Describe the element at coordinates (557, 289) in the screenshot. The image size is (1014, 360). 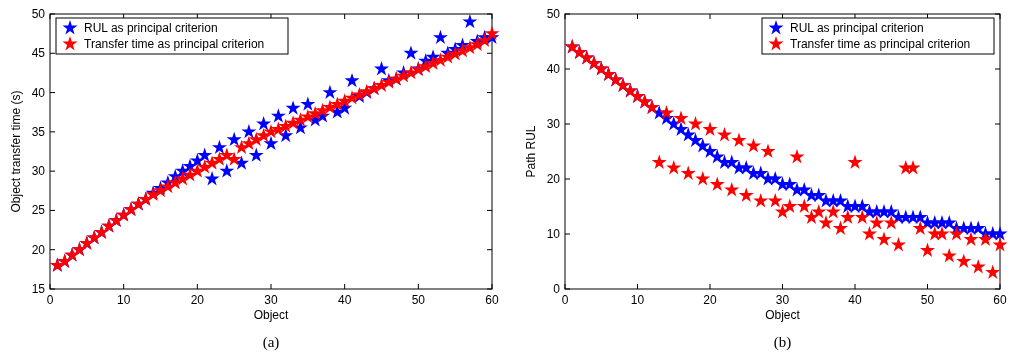
I see `y-tick-label: 0` at that location.